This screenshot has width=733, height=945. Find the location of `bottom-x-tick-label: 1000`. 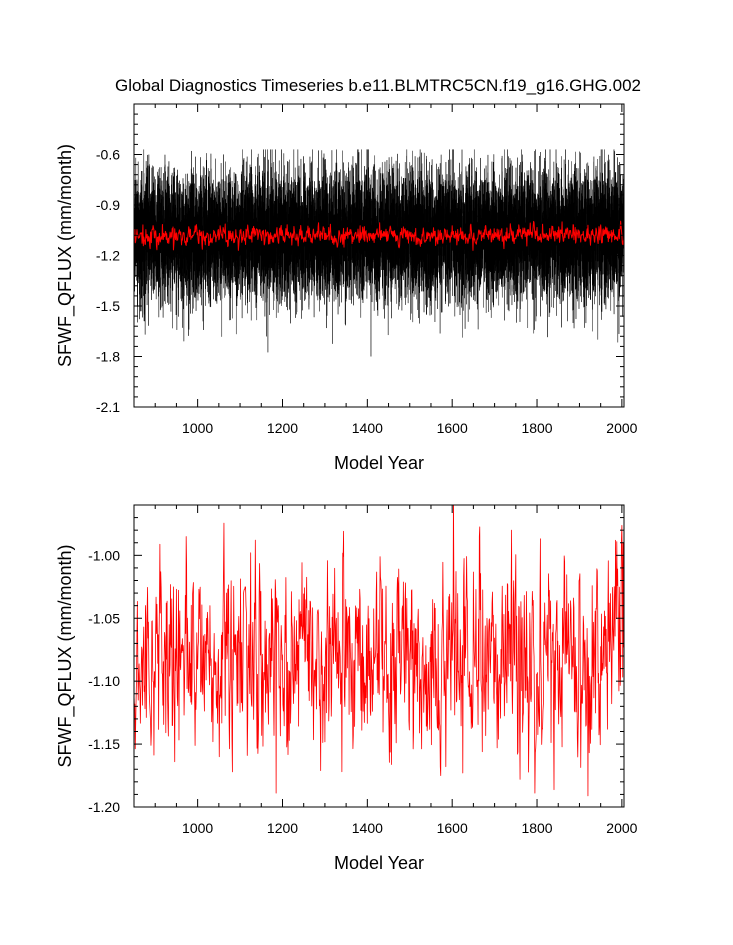

bottom-x-tick-label: 1000 is located at coordinates (197, 828).